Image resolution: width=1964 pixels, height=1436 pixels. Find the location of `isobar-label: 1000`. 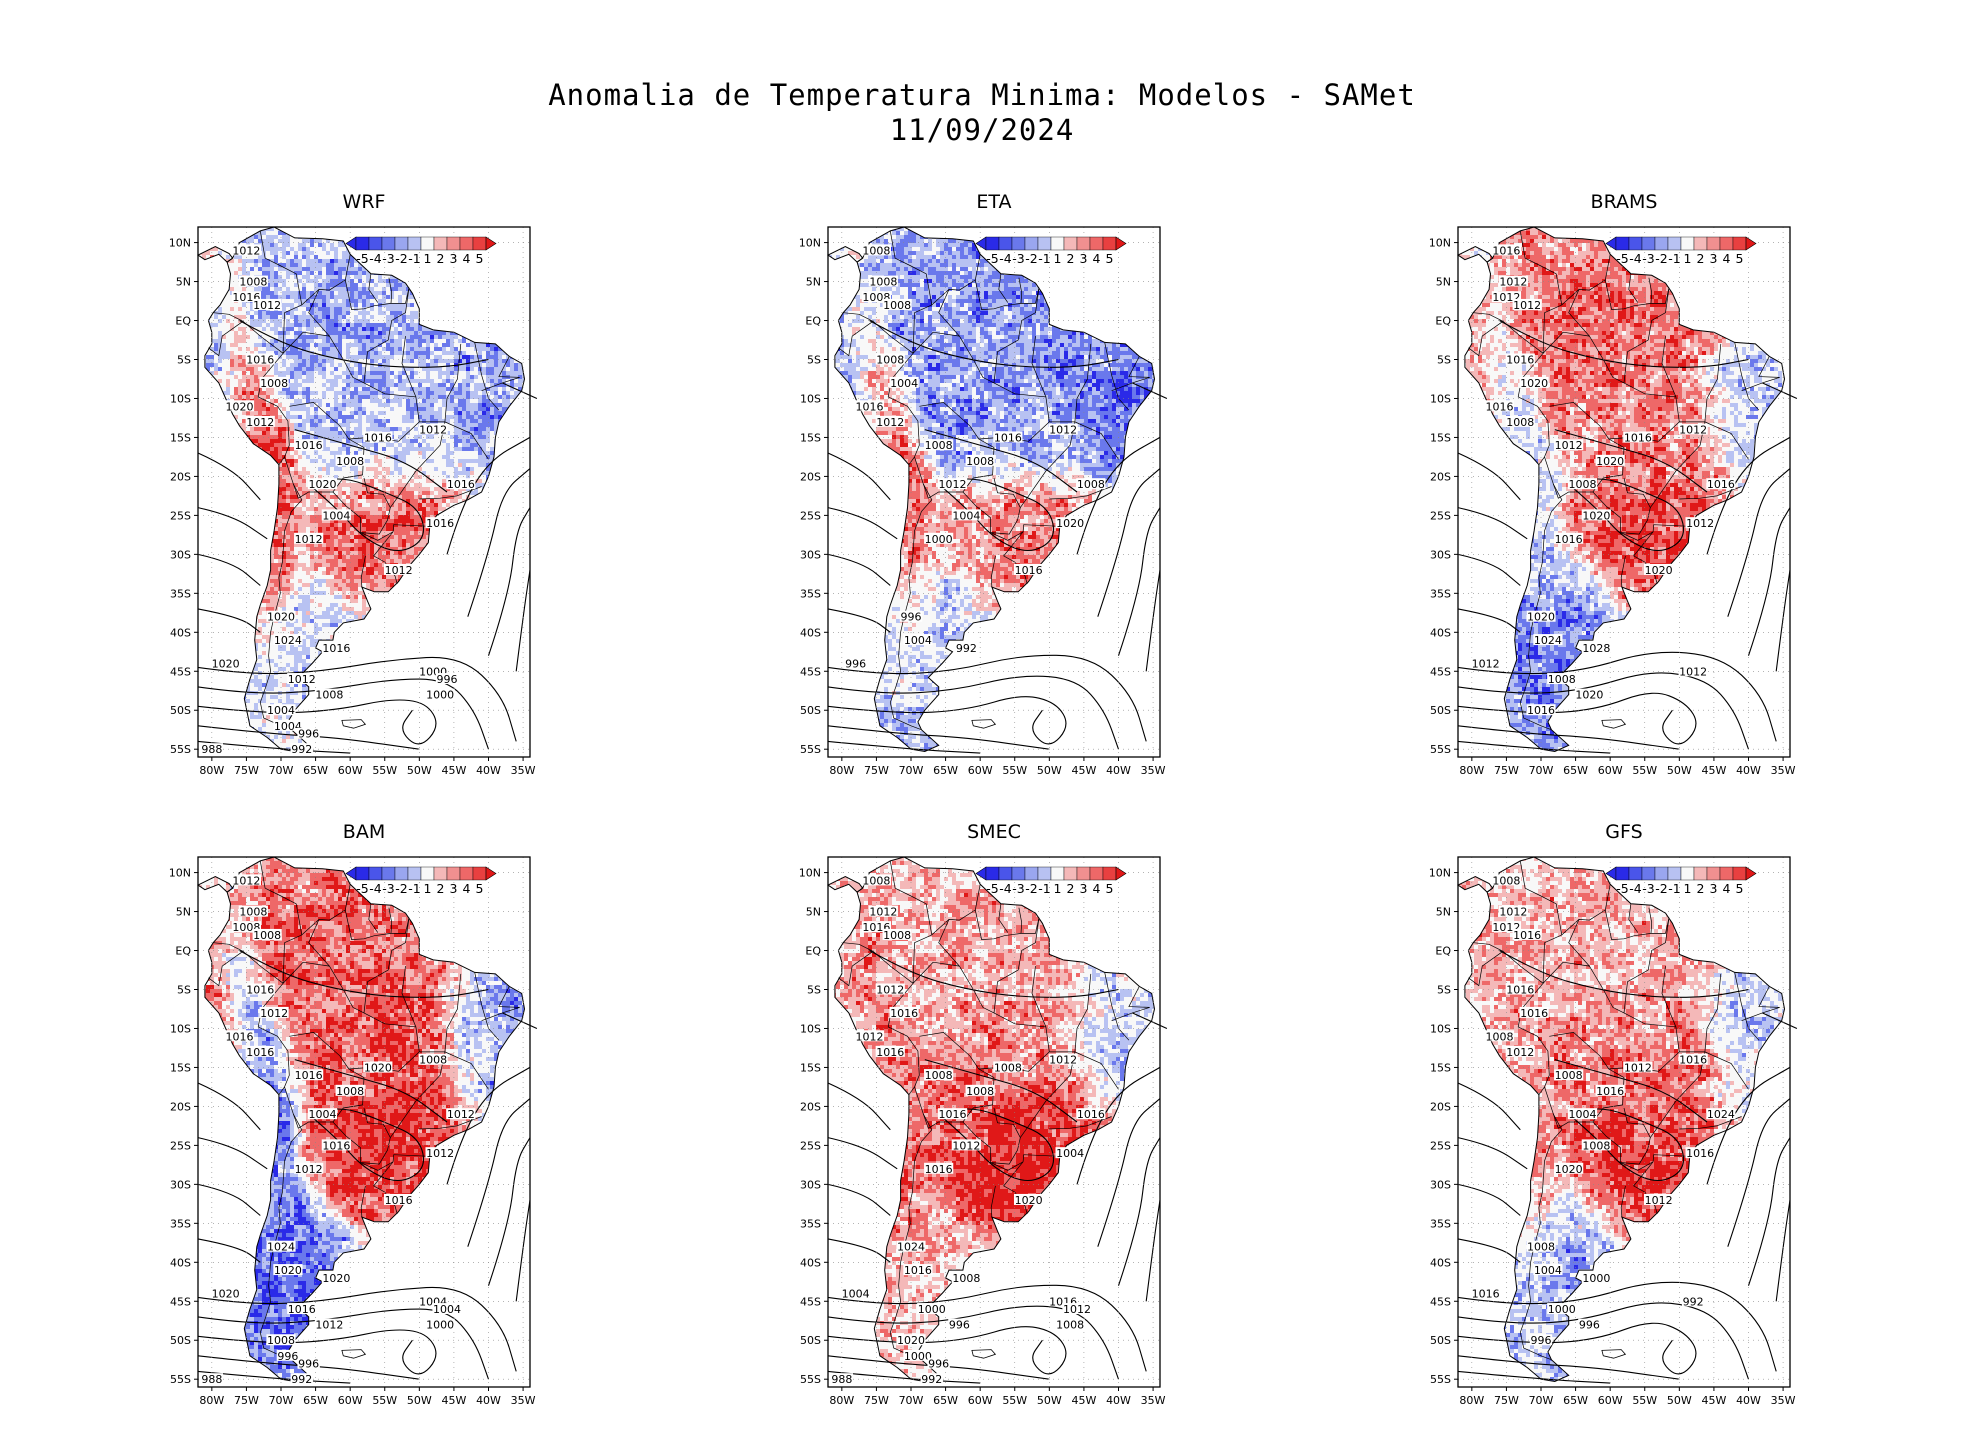

isobar-label: 1000 is located at coordinates (440, 695).